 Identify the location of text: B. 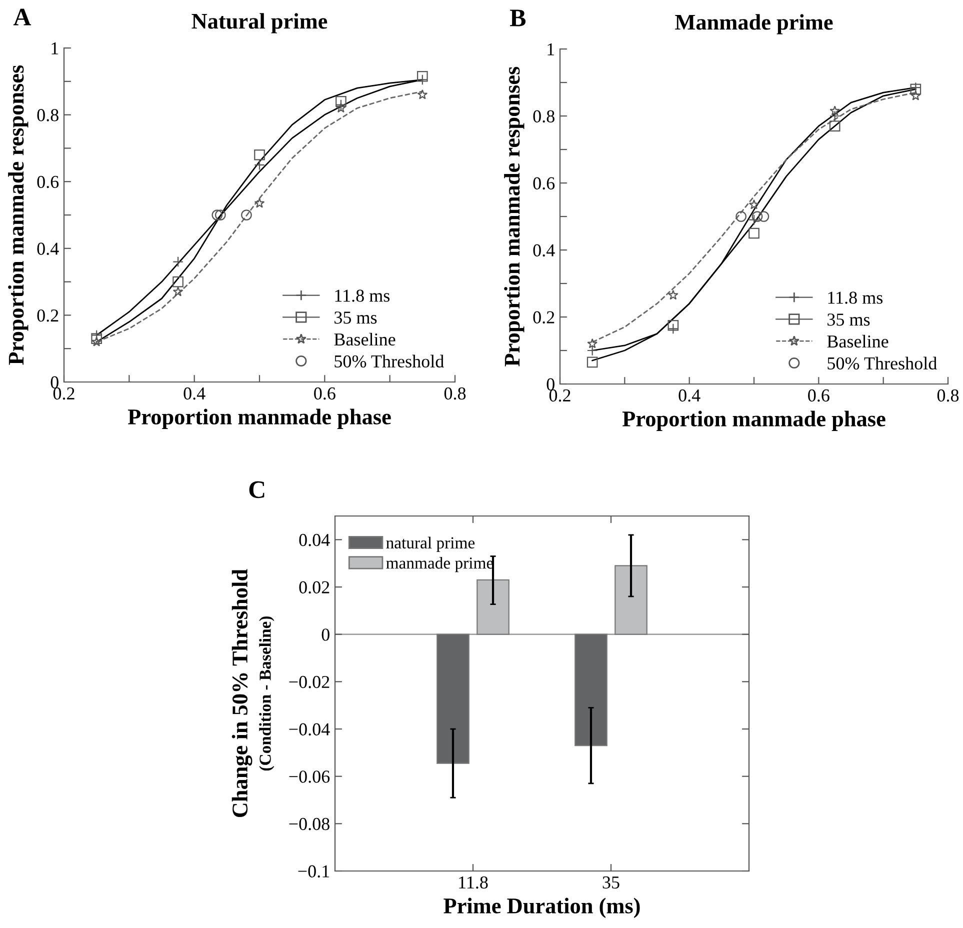
(518, 18).